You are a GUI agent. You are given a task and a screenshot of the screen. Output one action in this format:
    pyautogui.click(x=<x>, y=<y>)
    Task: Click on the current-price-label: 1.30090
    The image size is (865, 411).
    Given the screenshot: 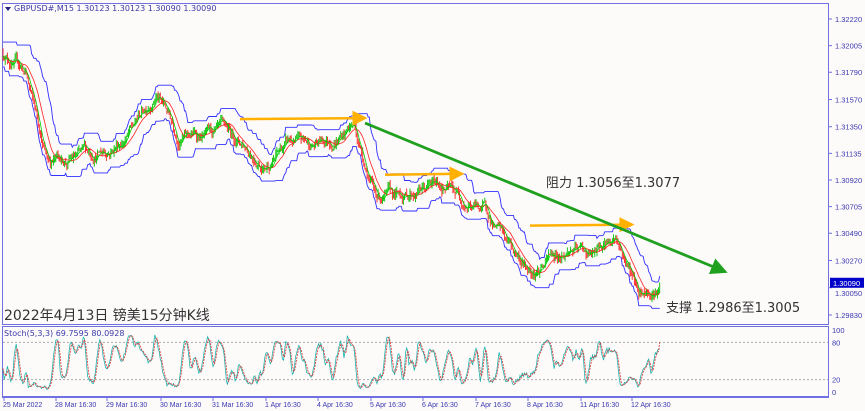 What is the action you would take?
    pyautogui.click(x=846, y=283)
    